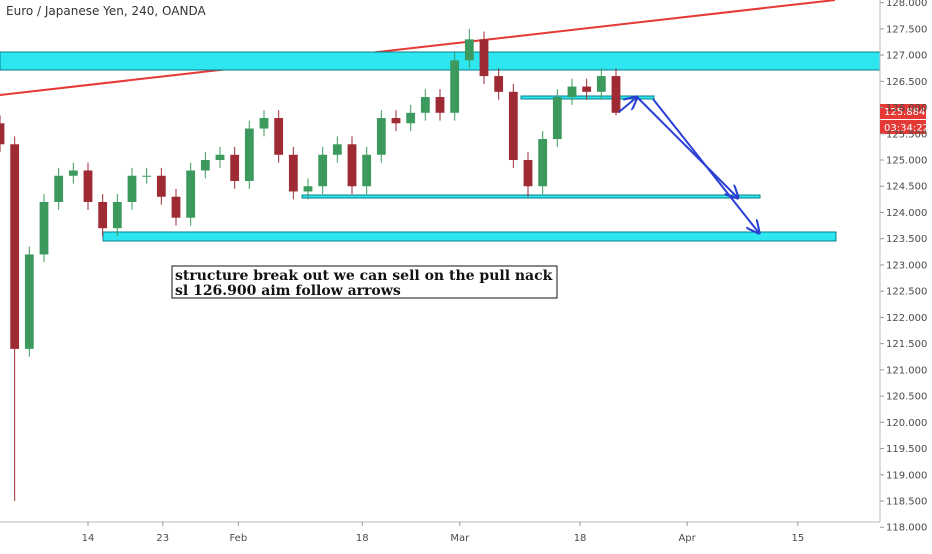 Image resolution: width=932 pixels, height=554 pixels. Describe the element at coordinates (106, 11) in the screenshot. I see `chart-title: Euro / Japanese Yen, 240, OANDA` at that location.